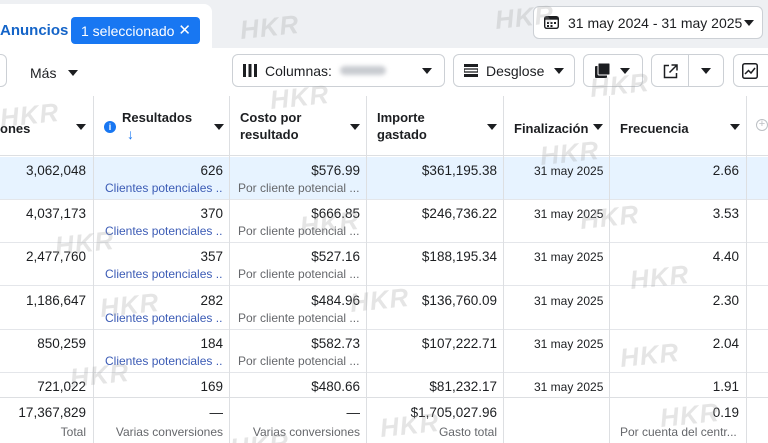 Image resolution: width=768 pixels, height=443 pixels. I want to click on breakdown-label: Desglose, so click(515, 70).